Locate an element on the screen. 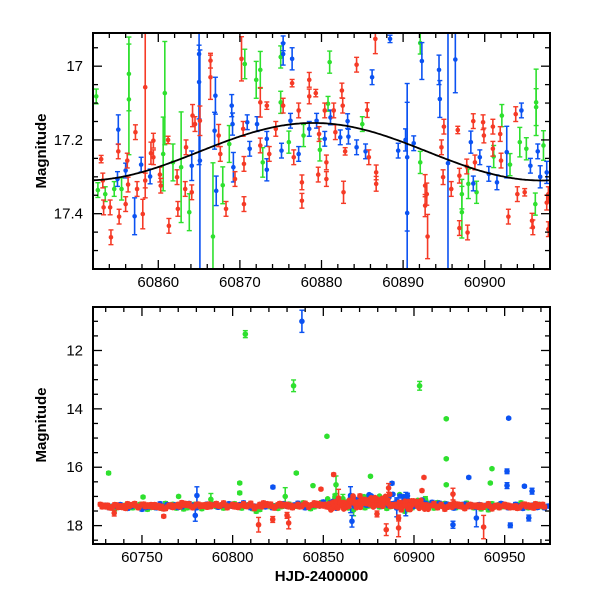 The width and height of the screenshot is (600, 600). x-axis-label: HJD-2400000 is located at coordinates (321, 576).